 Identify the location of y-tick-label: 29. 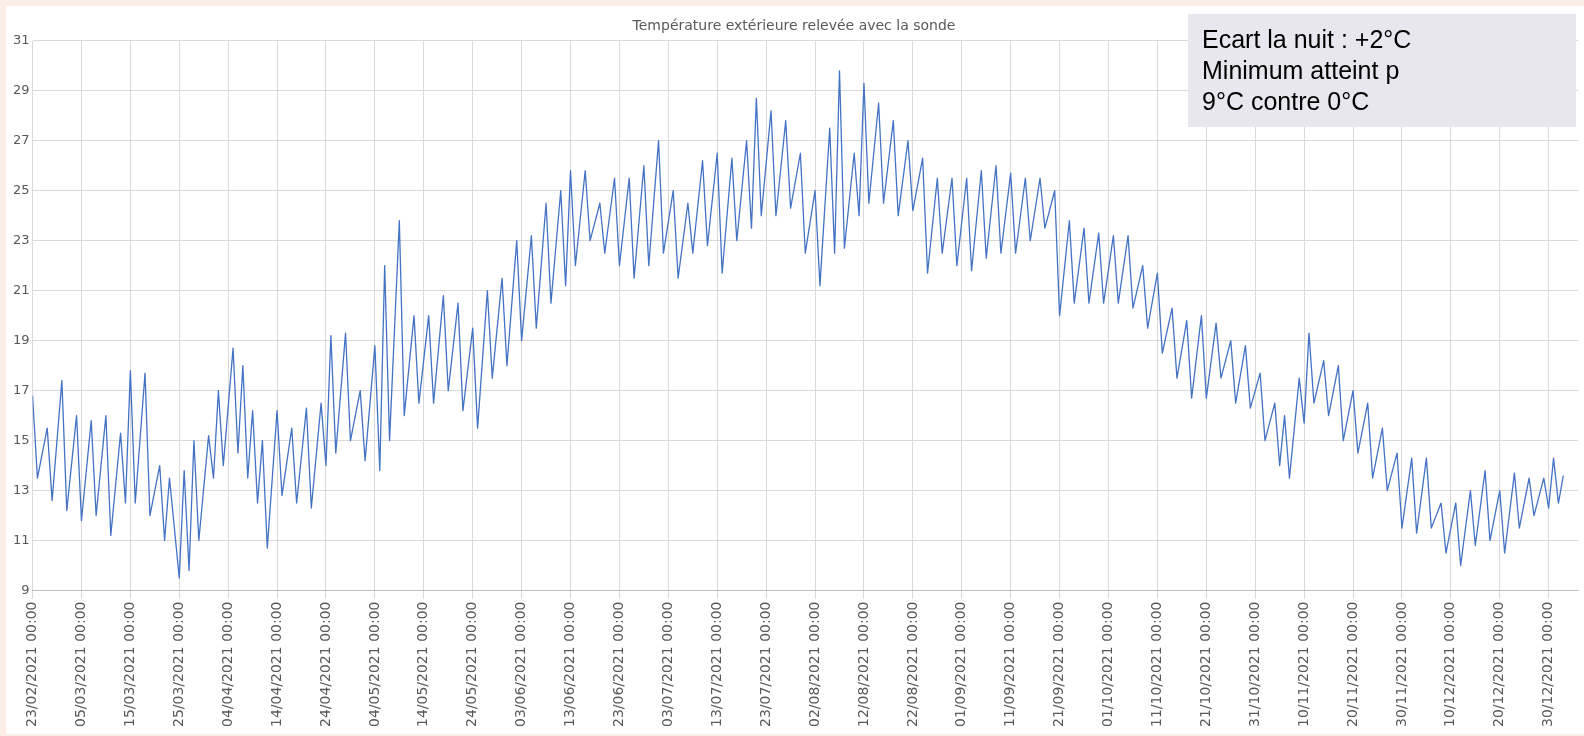
(21, 90).